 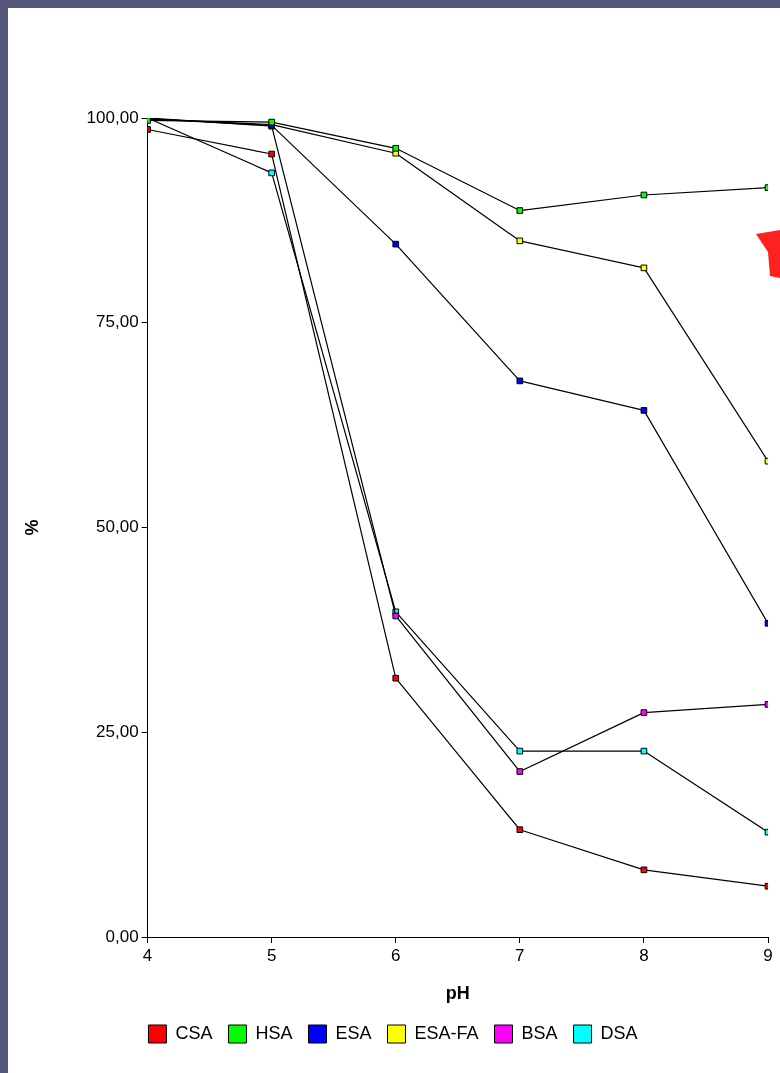 What do you see at coordinates (271, 955) in the screenshot?
I see `x-tick-label: 5` at bounding box center [271, 955].